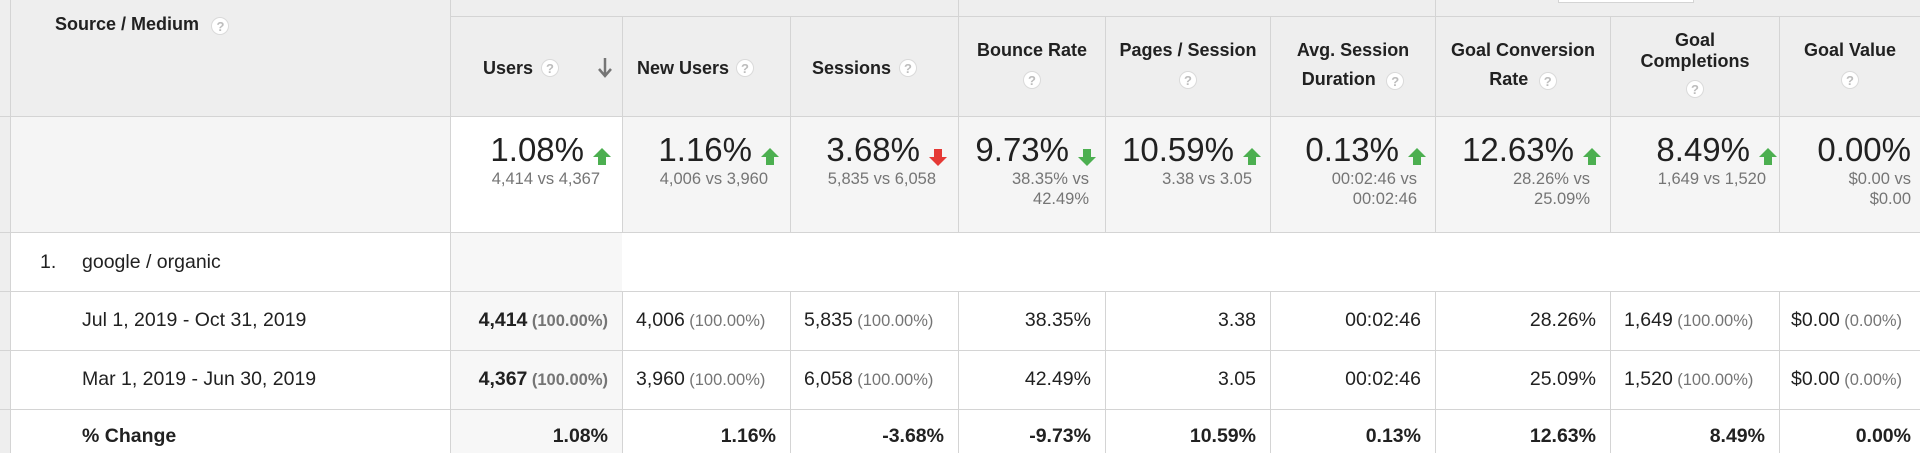 This screenshot has height=453, width=1920. What do you see at coordinates (580, 436) in the screenshot?
I see `users-change: 1.08%` at bounding box center [580, 436].